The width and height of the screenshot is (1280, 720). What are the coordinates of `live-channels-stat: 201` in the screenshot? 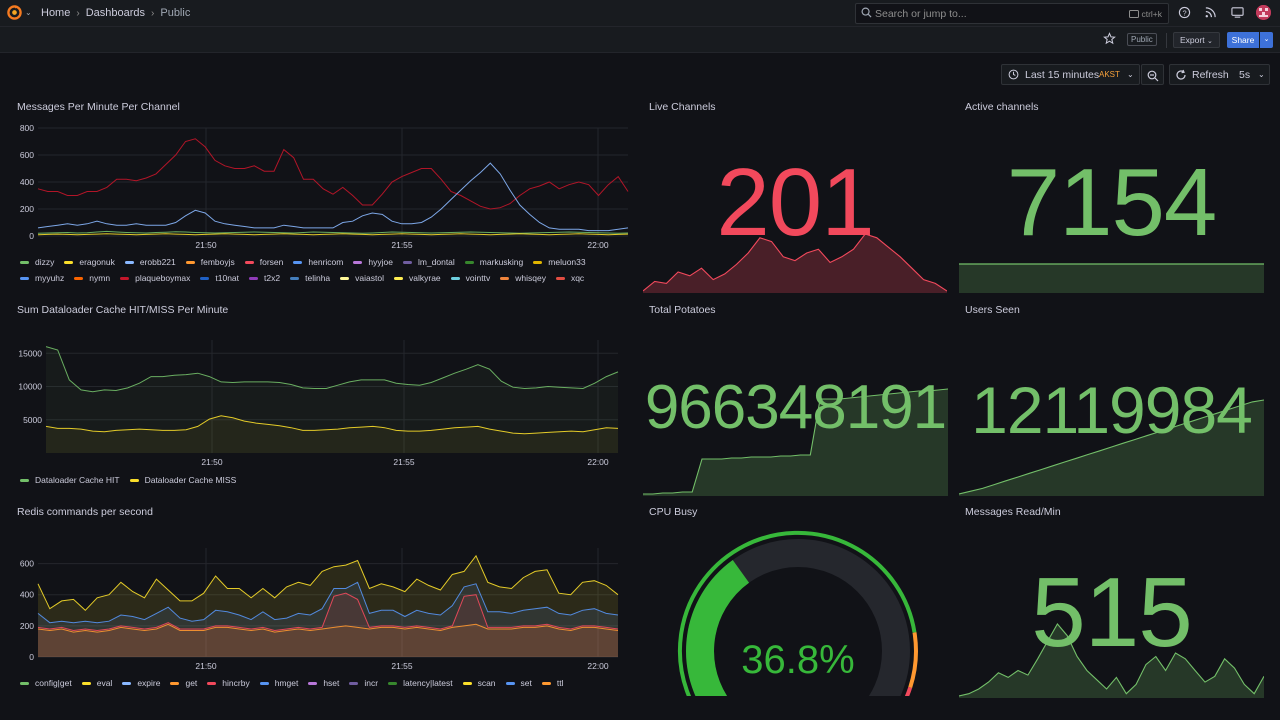 It's located at (795, 203).